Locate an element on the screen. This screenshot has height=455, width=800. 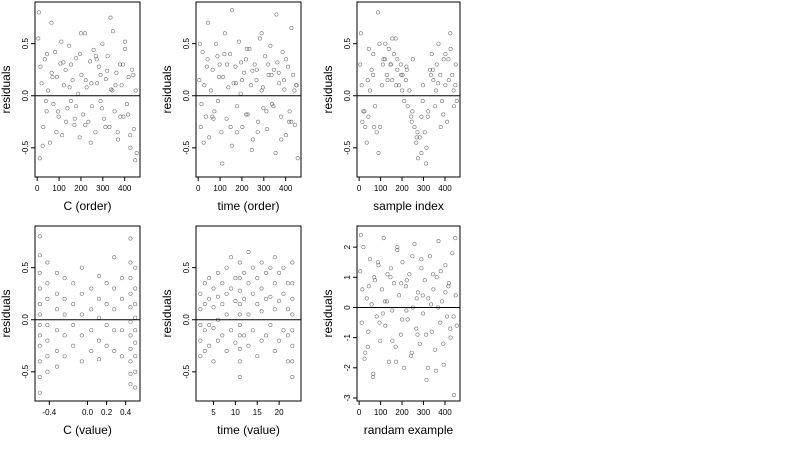
x-tick-label: 300 is located at coordinates (264, 188).